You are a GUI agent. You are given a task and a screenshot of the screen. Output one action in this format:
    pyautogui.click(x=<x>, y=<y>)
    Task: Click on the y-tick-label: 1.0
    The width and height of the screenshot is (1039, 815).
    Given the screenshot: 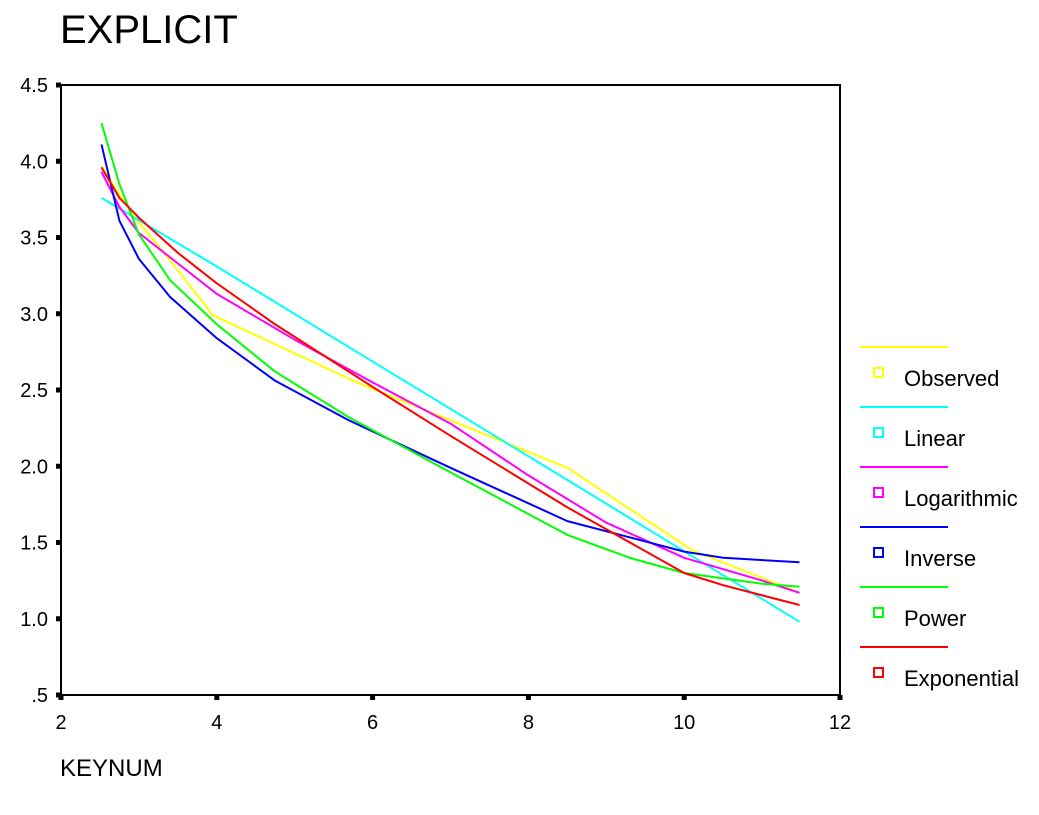 What is the action you would take?
    pyautogui.click(x=34, y=620)
    